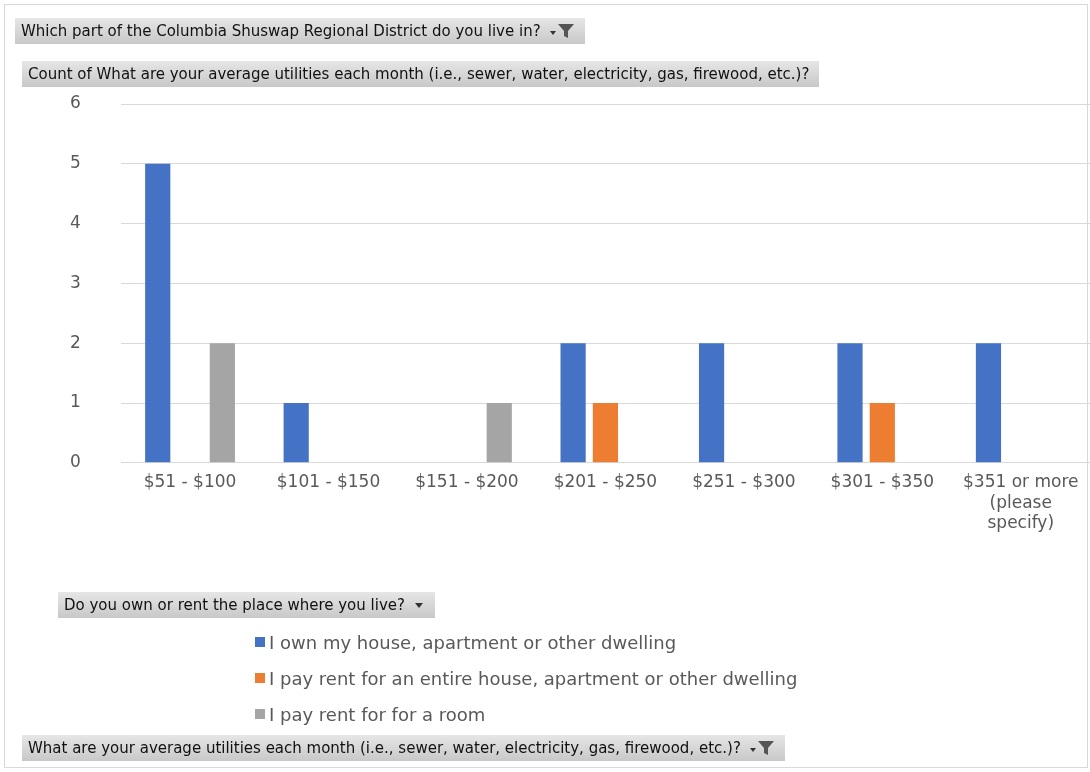 The width and height of the screenshot is (1090, 772). Describe the element at coordinates (377, 714) in the screenshot. I see `legend-label: I pay rent for for a room` at that location.